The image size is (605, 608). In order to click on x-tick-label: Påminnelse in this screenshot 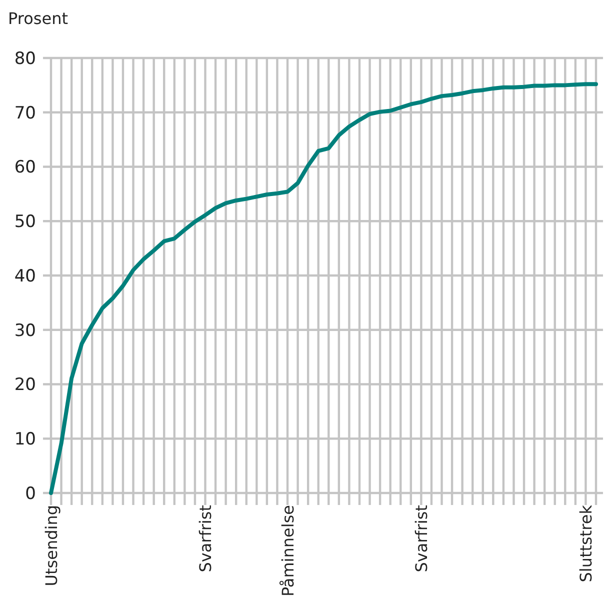, I will do `click(288, 551)`.